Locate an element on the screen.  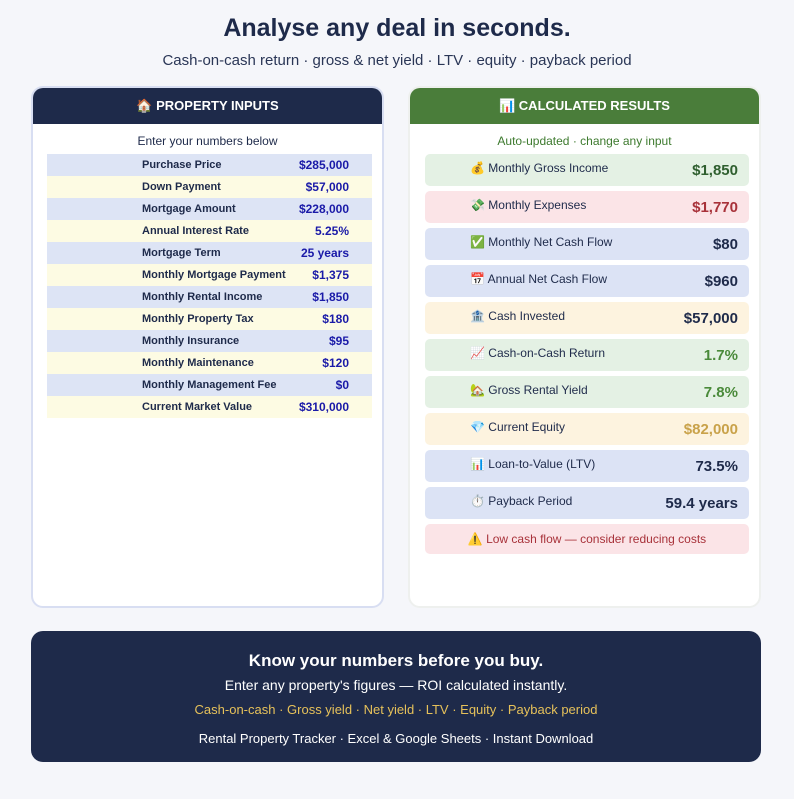
result-label: 🏡 Gross Rental Yield is located at coordinates (529, 390).